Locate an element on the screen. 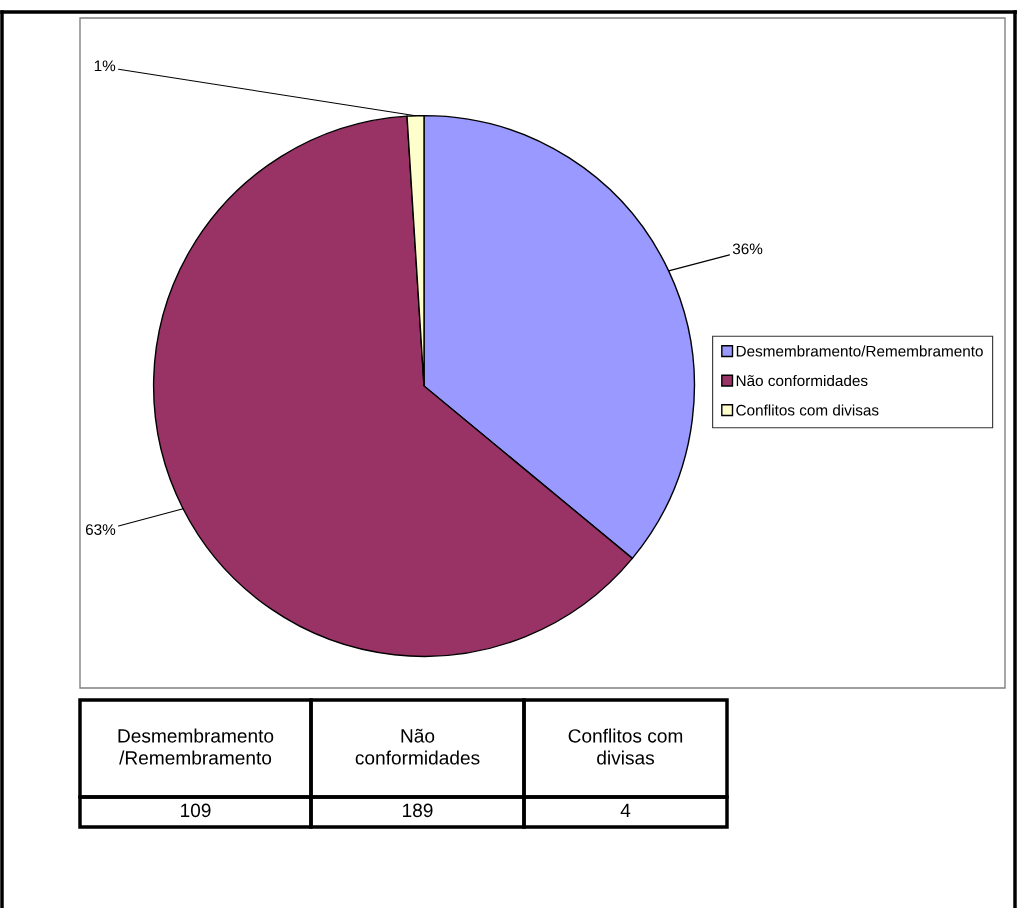 The height and width of the screenshot is (908, 1017). legend-label: Conflitos com divisas is located at coordinates (807, 410).